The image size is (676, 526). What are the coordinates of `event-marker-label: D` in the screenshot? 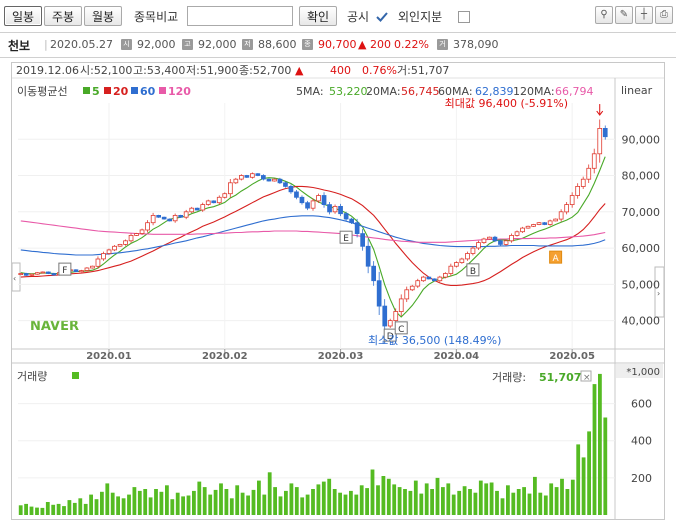 It's located at (390, 337).